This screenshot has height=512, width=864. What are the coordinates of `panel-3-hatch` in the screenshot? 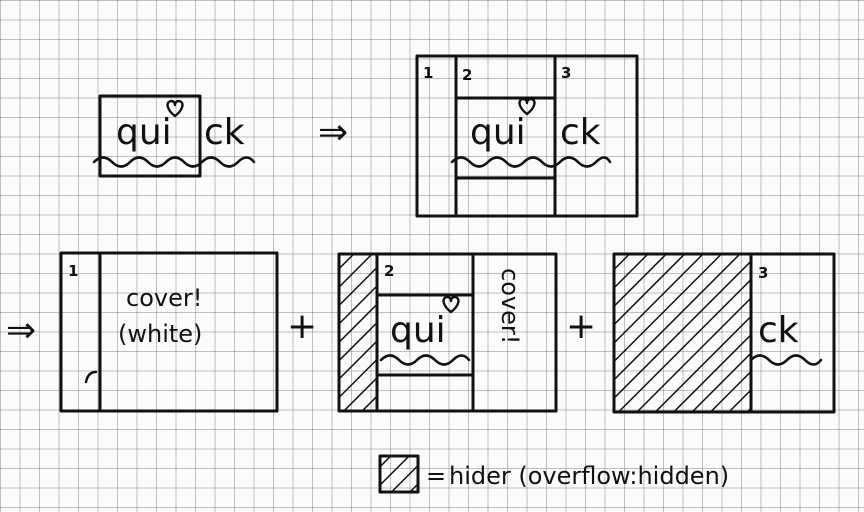 It's located at (682, 333).